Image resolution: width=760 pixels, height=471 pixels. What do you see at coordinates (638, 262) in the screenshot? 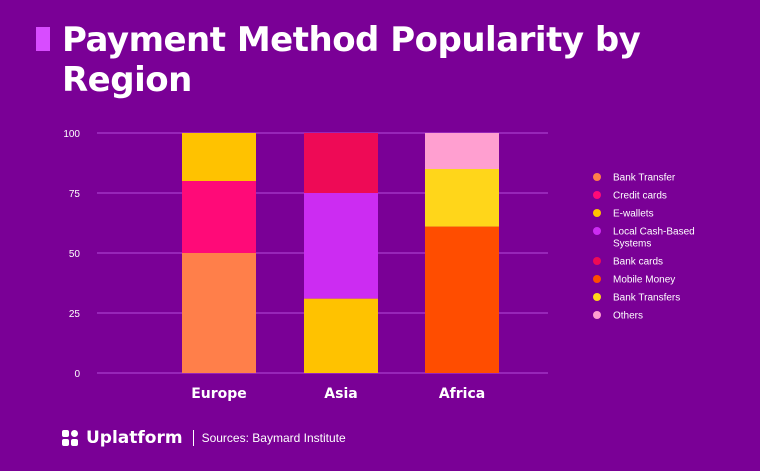
I see `legend-label-bank-cards: Bank cards` at bounding box center [638, 262].